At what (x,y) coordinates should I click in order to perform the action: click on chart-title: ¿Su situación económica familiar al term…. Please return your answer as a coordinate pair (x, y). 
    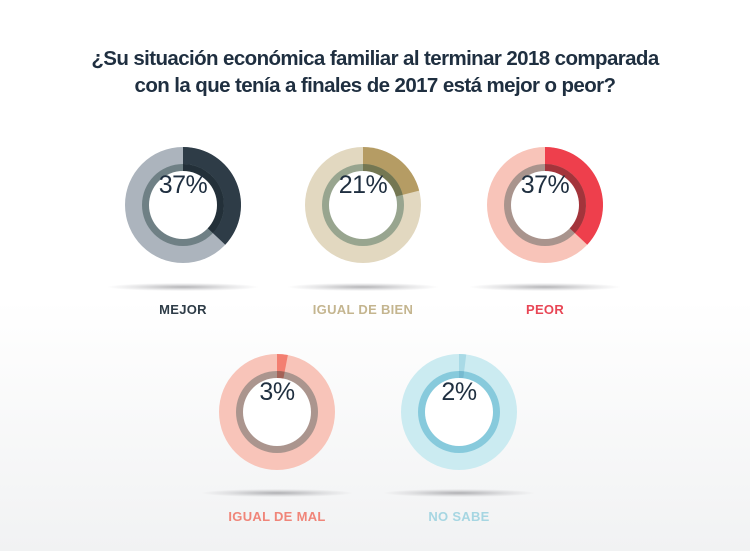
    Looking at the image, I should click on (375, 72).